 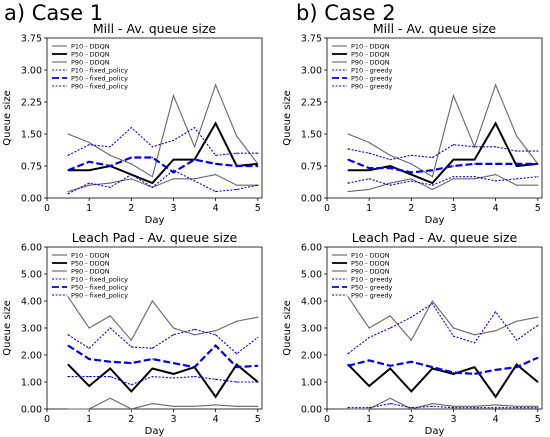 What do you see at coordinates (311, 38) in the screenshot?
I see `y-tick-label: 3.75` at bounding box center [311, 38].